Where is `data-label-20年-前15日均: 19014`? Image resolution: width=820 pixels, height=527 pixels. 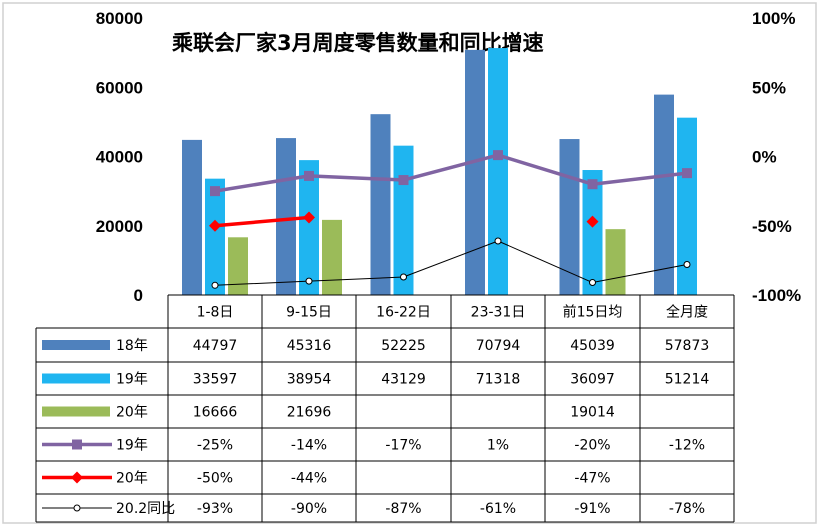
data-label-20年-前15日均: 19014 is located at coordinates (592, 413).